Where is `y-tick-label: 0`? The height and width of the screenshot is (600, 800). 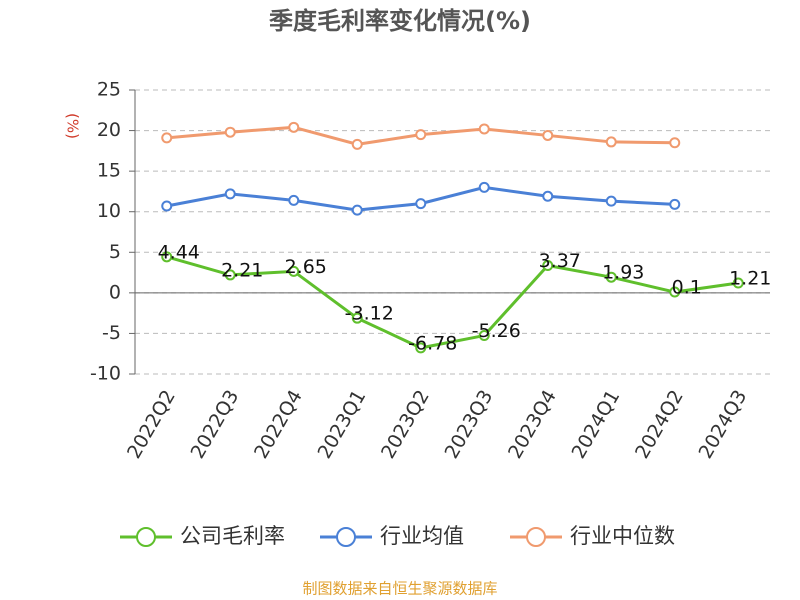
y-tick-label: 0 is located at coordinates (115, 292).